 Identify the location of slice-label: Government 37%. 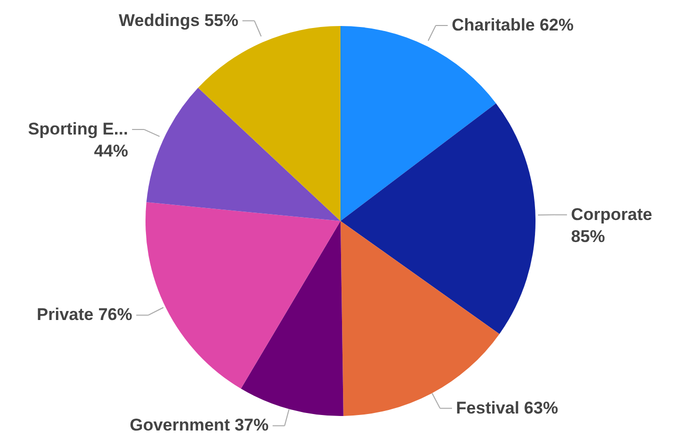
(199, 425).